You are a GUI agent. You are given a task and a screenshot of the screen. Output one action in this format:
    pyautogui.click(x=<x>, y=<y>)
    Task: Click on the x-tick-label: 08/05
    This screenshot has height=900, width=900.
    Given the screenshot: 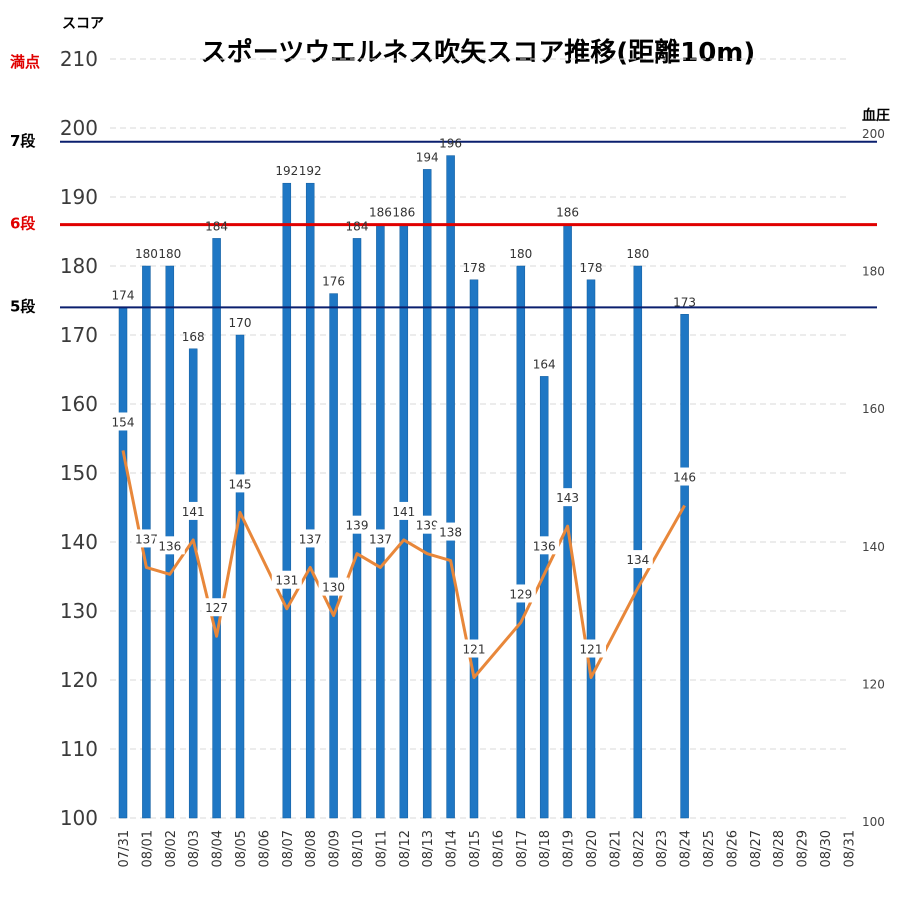 What is the action you would take?
    pyautogui.click(x=241, y=848)
    